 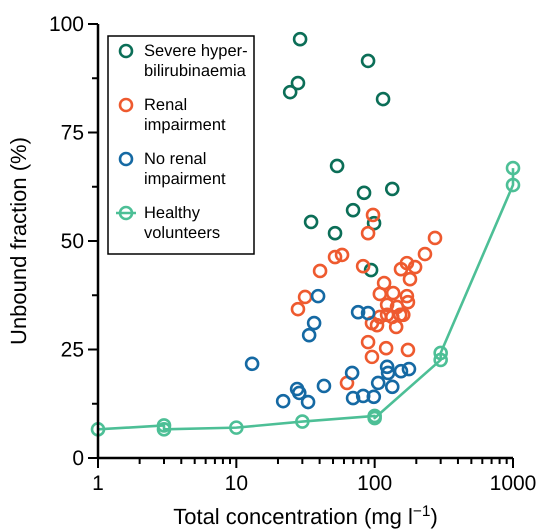 I want to click on legend-label: No renal impairment, so click(x=185, y=169).